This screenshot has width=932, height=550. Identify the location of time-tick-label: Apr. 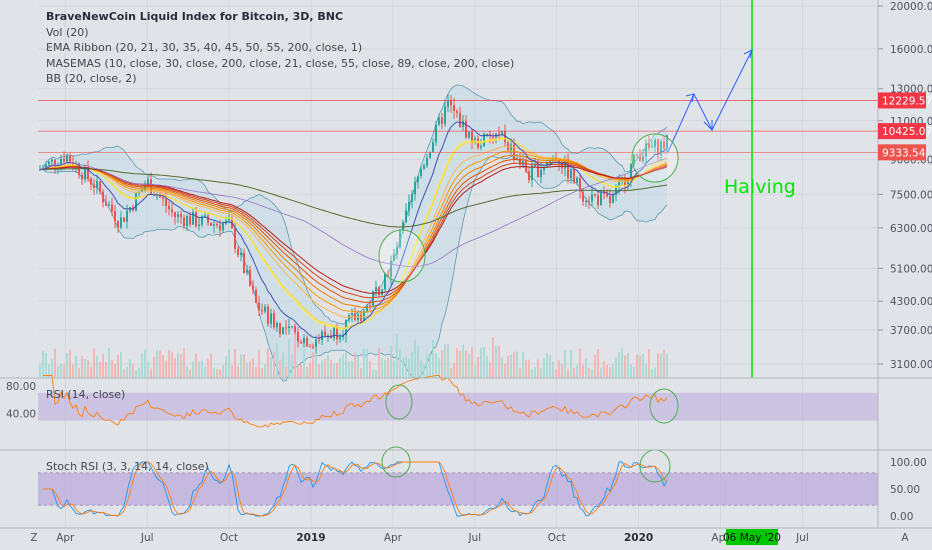
(720, 538).